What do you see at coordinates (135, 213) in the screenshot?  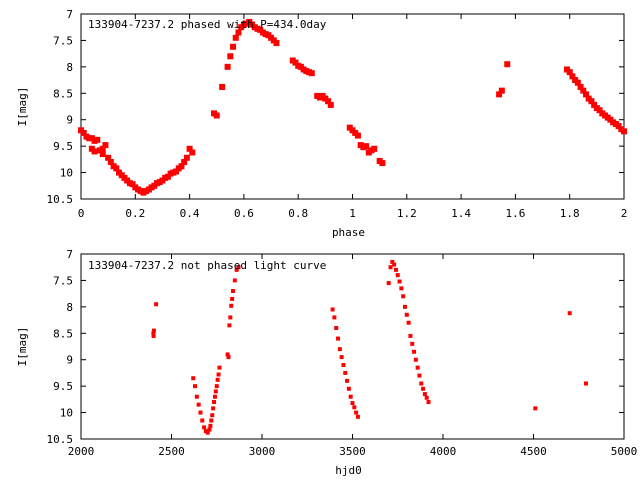 I see `x-tick-label: 0.2` at bounding box center [135, 213].